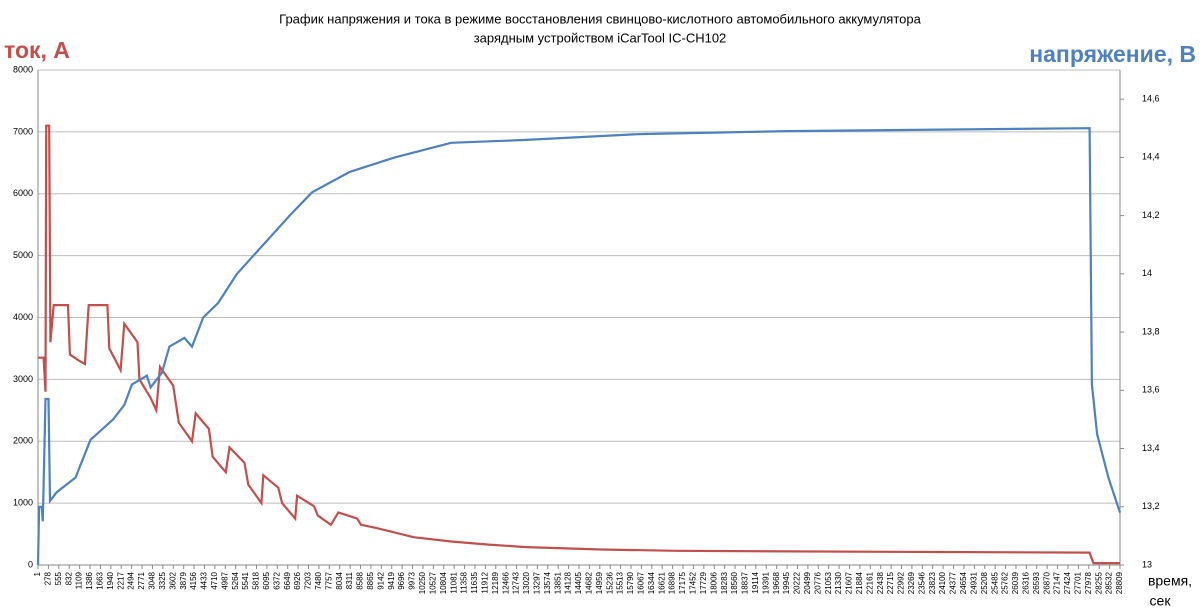  I want to click on x-tick-label: 13851, so click(557, 582).